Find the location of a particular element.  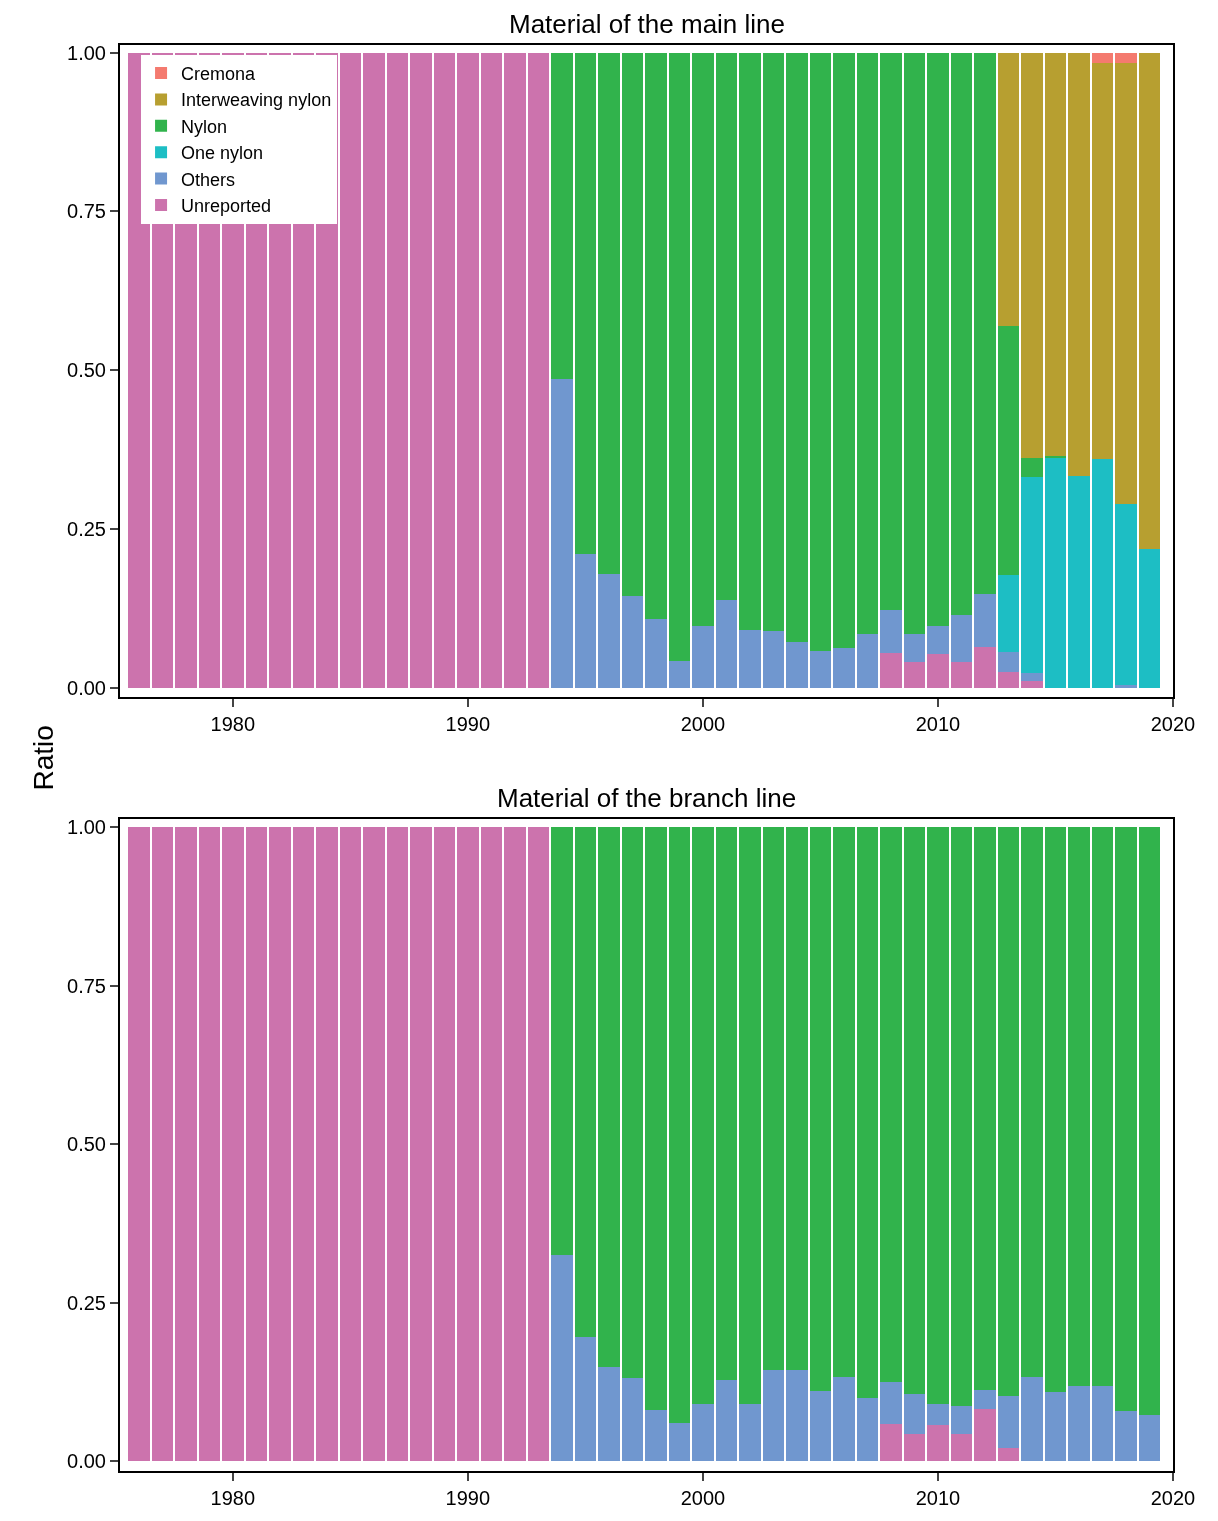

x-tick-label: 2020 is located at coordinates (1173, 724).